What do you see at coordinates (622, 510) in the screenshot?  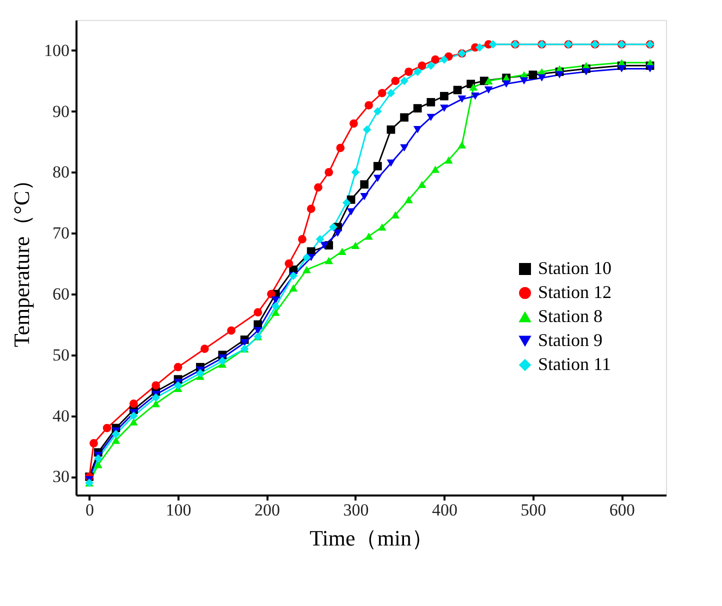 I see `x-tick-label: 600` at bounding box center [622, 510].